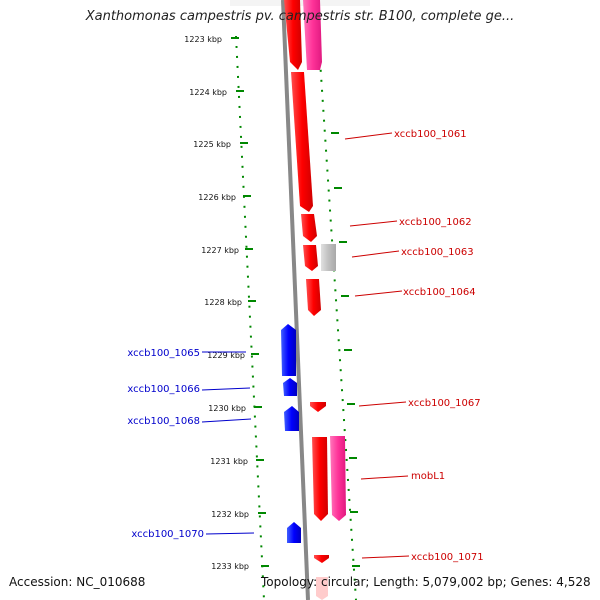 The width and height of the screenshot is (600, 600). What do you see at coordinates (318, 407) in the screenshot?
I see `gene-xccb100_1067-cds` at bounding box center [318, 407].